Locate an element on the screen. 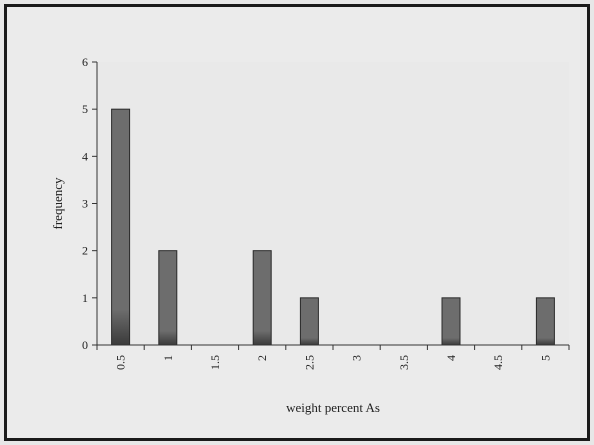  x-tick-label: 3.5 is located at coordinates (404, 362).